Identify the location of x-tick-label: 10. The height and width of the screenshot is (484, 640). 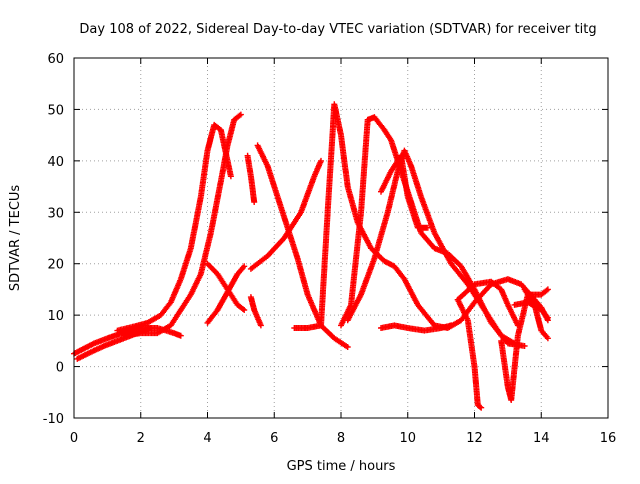
(407, 438).